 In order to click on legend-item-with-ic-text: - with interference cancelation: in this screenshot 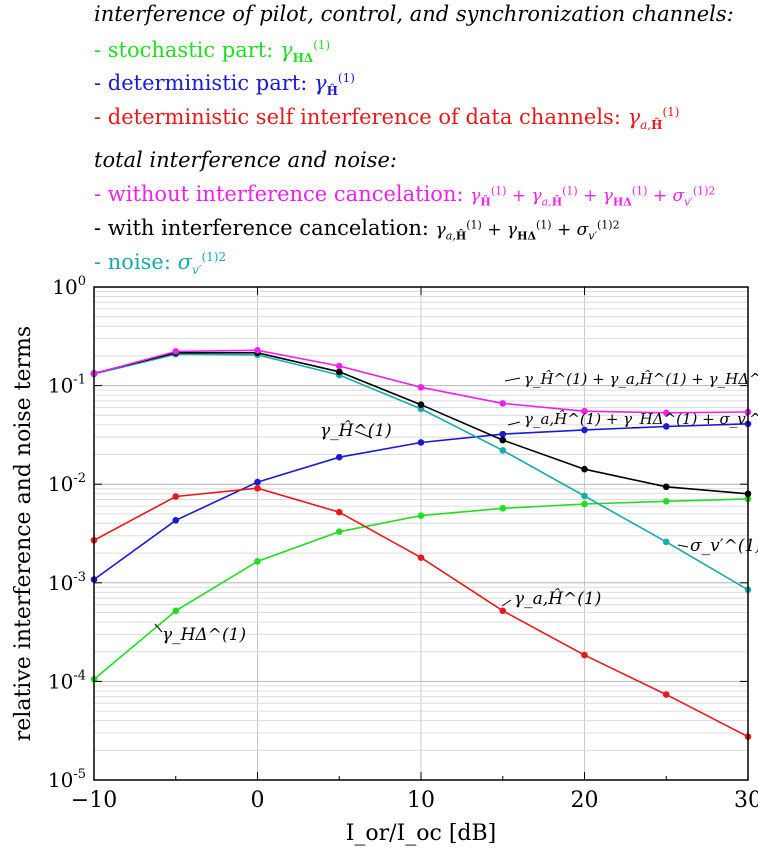, I will do `click(261, 228)`.